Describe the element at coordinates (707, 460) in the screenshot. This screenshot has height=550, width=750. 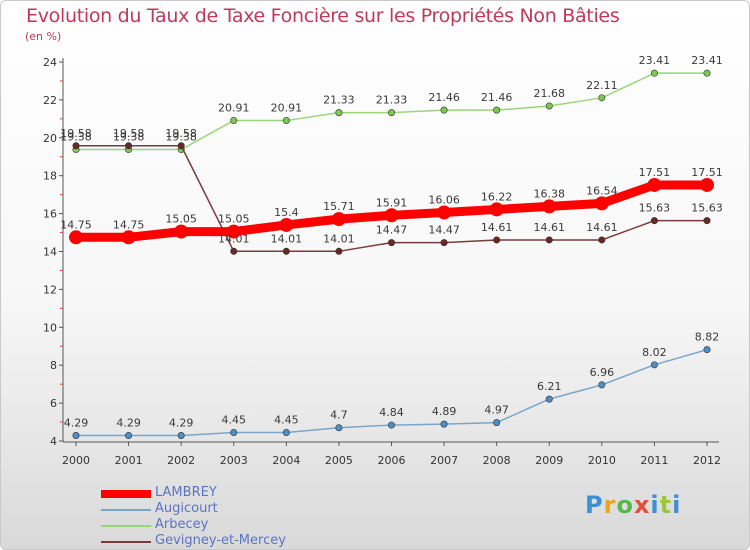
I see `x-tick-label: 2012` at that location.